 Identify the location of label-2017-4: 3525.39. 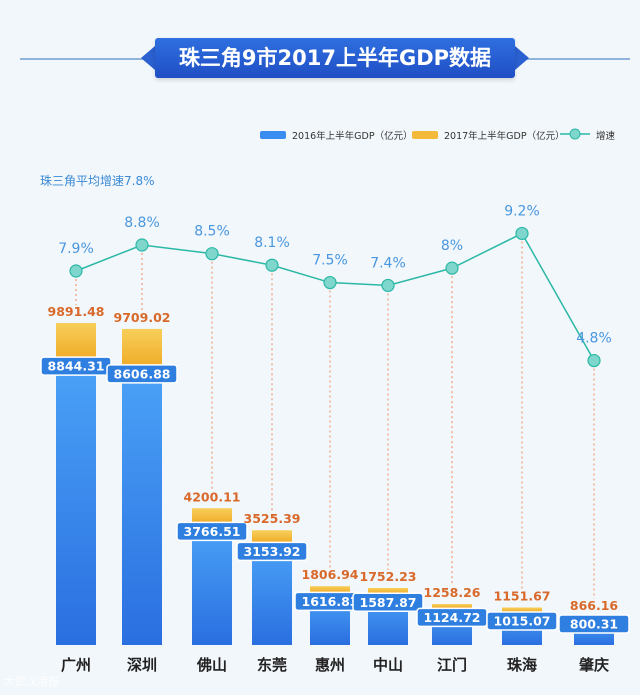
(272, 518).